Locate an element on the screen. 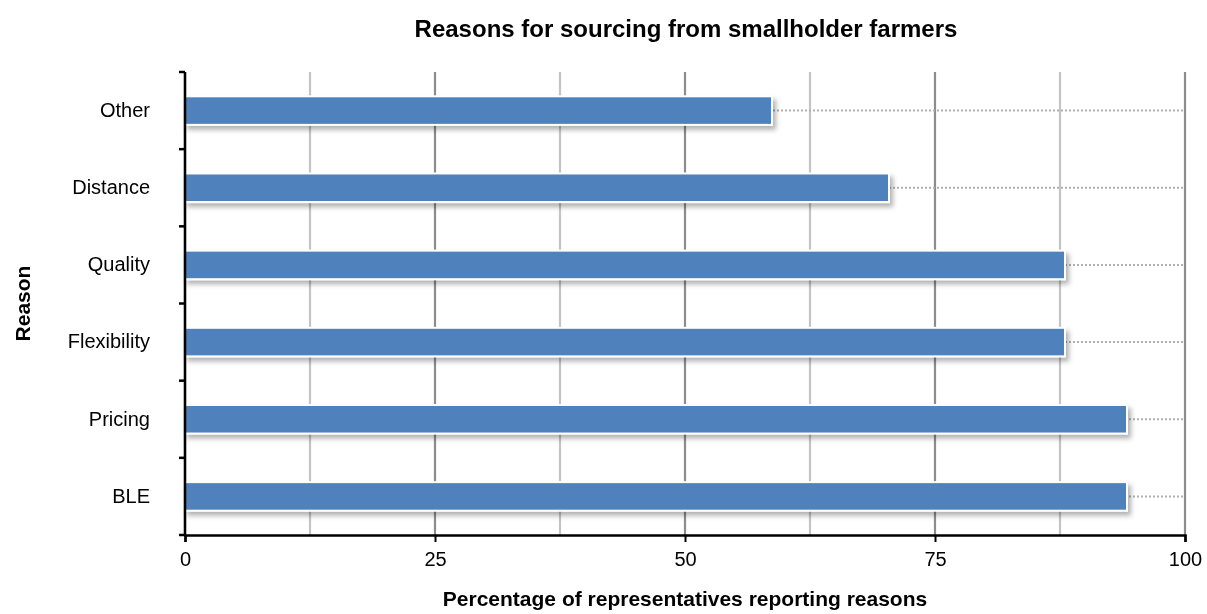 This screenshot has height=614, width=1207. y-tick-label: Flexibility is located at coordinates (108, 341).